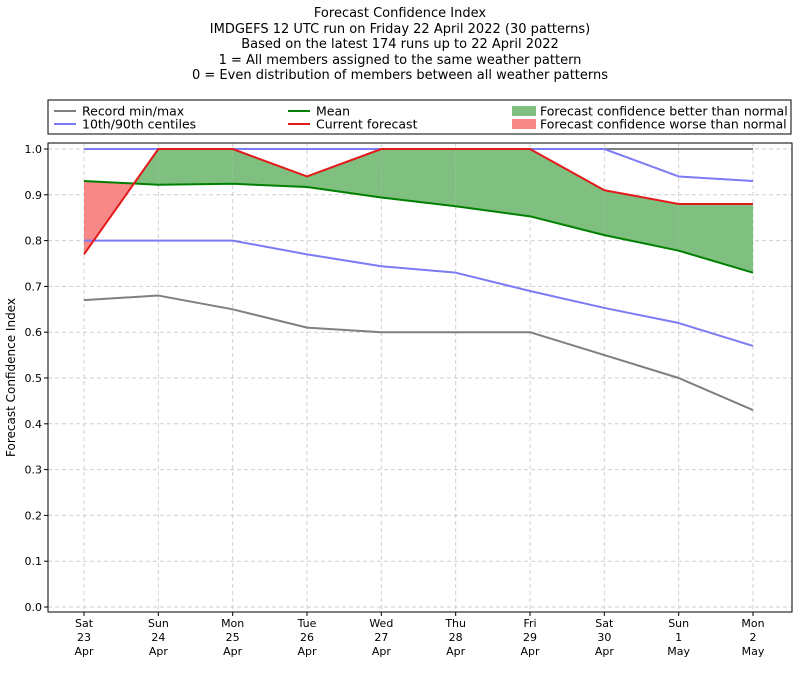 The width and height of the screenshot is (800, 676). What do you see at coordinates (158, 637) in the screenshot?
I see `x-tick-label: 24` at bounding box center [158, 637].